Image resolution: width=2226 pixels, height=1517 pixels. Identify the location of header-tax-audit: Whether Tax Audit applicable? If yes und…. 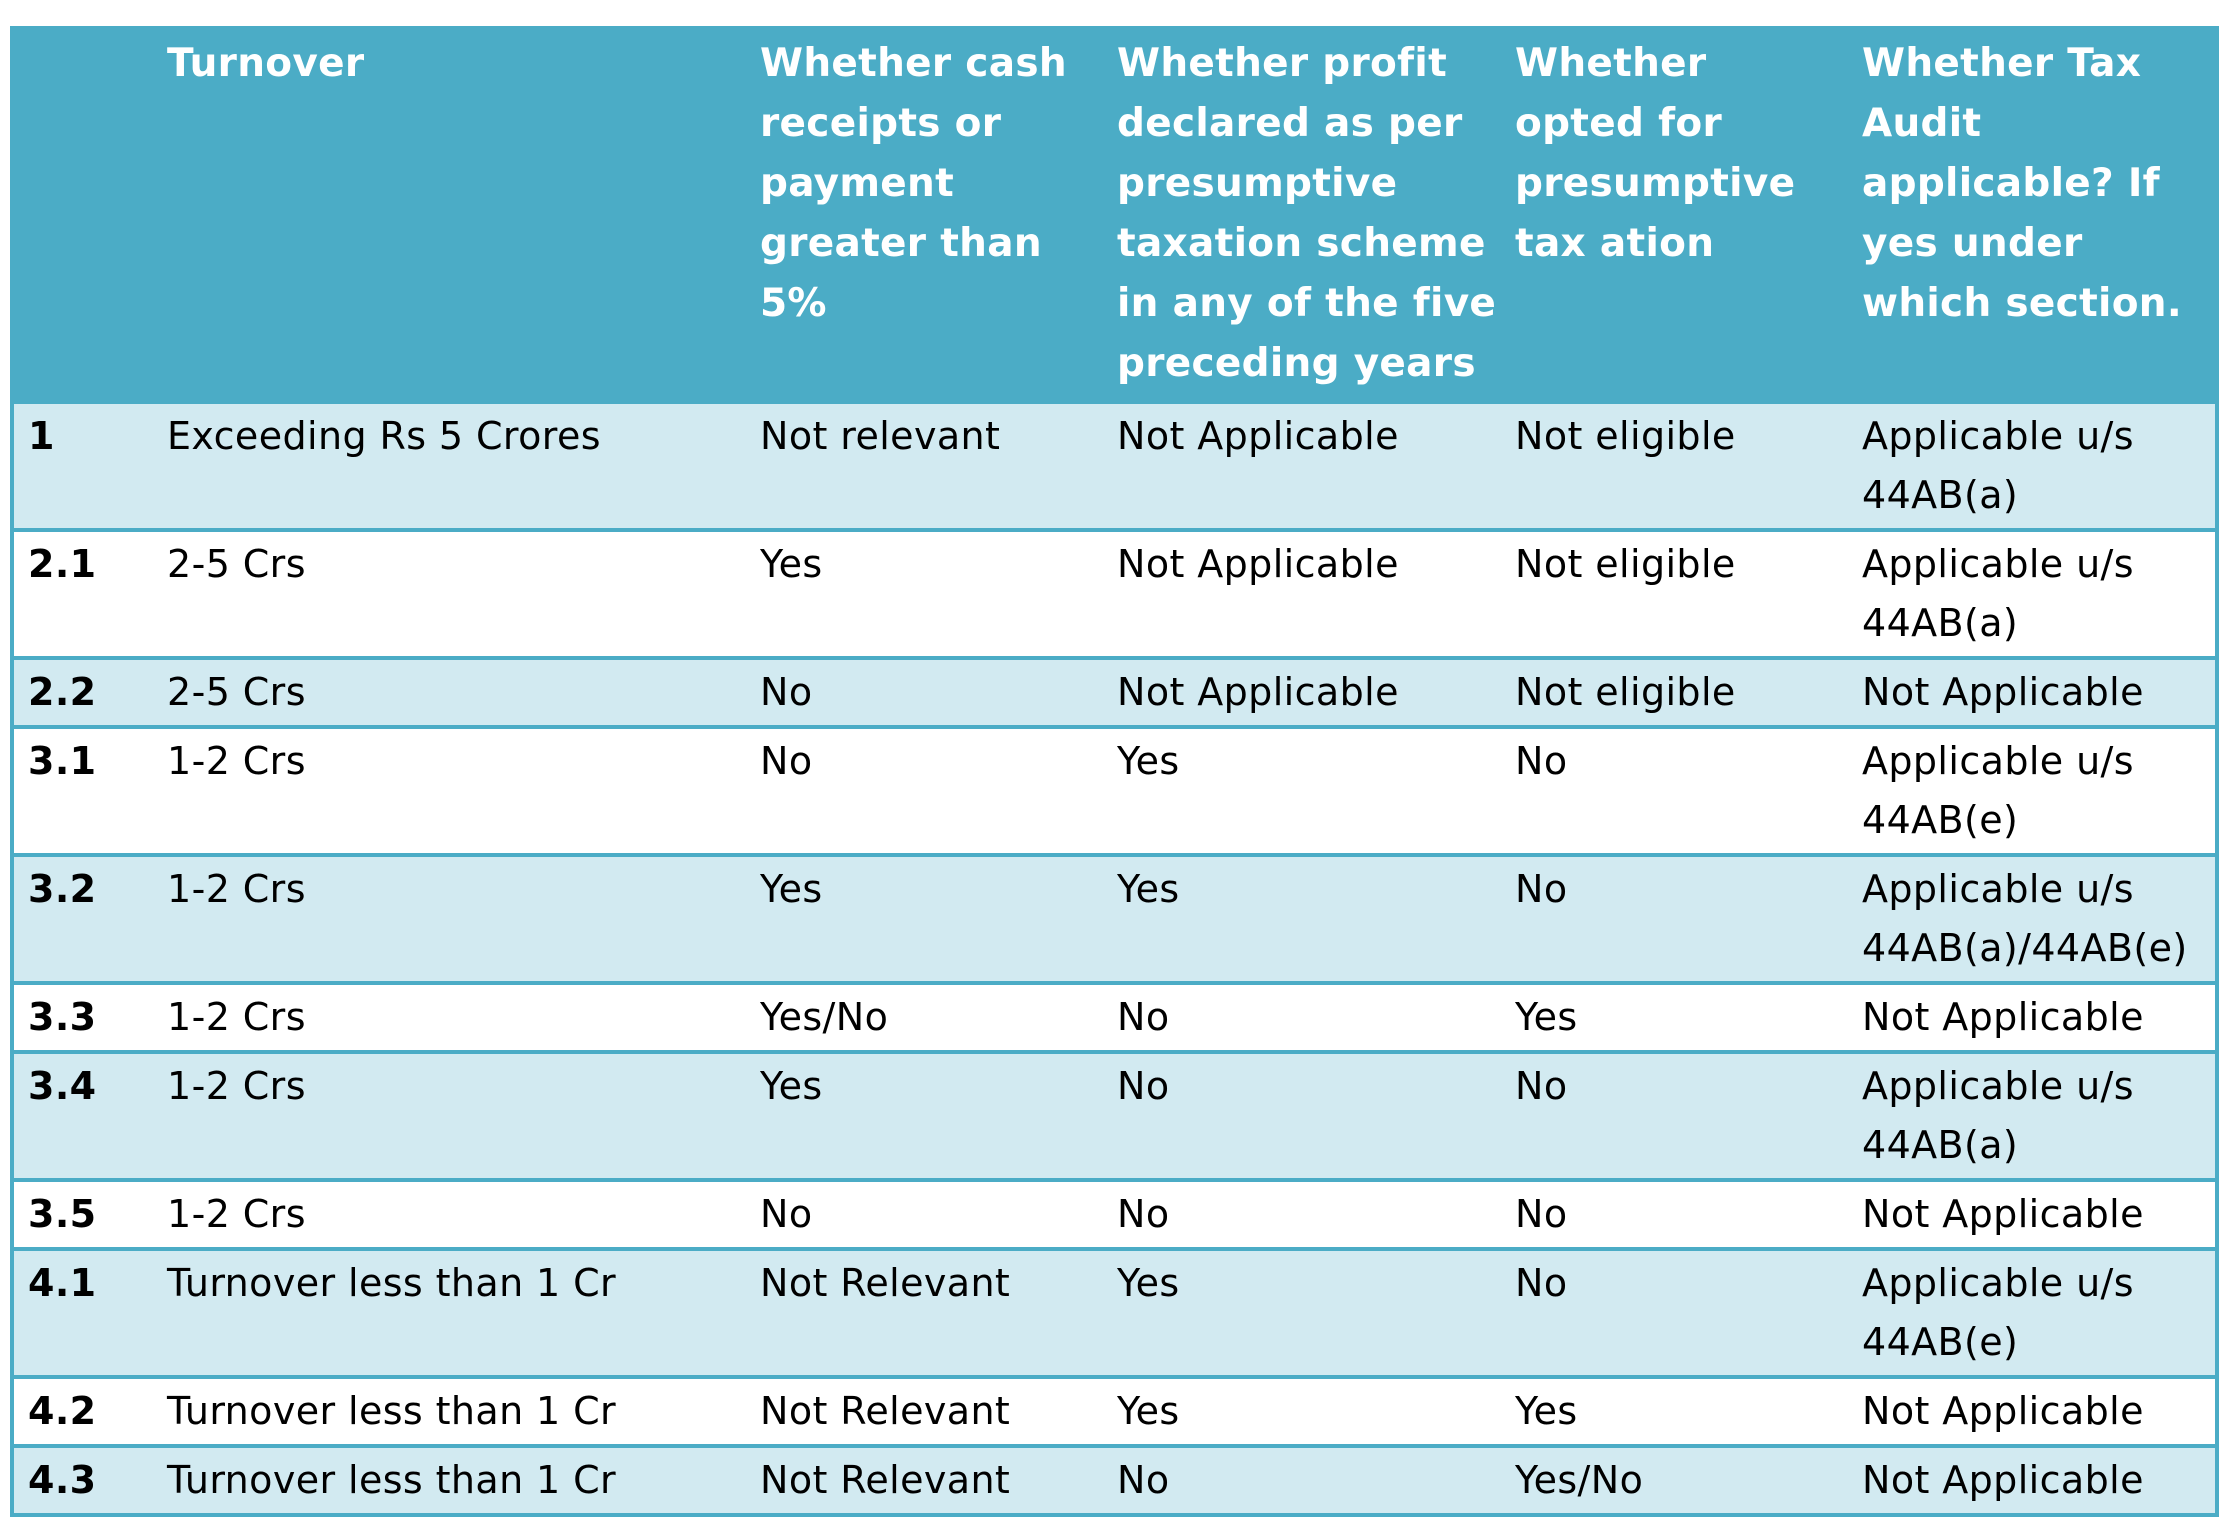
(2034, 215).